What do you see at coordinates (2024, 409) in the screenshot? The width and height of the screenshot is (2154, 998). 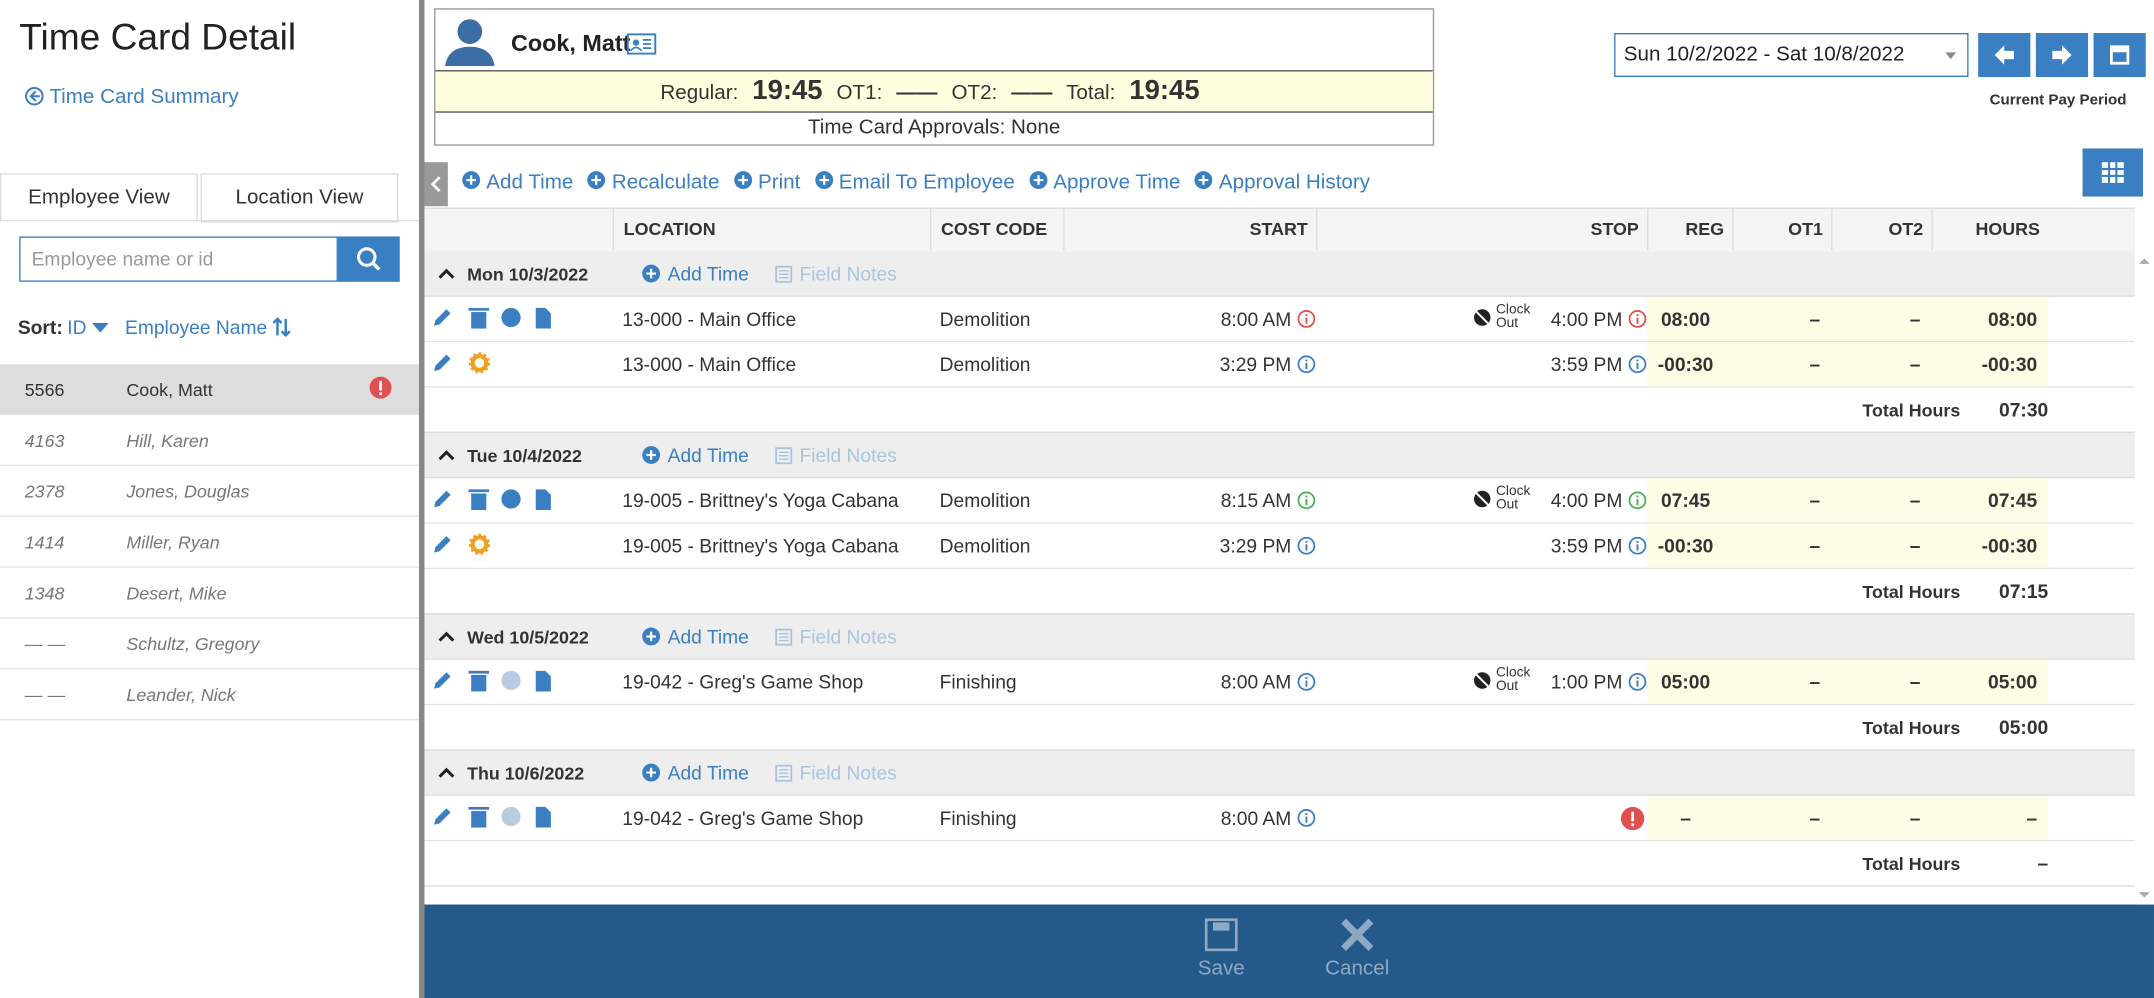 I see `total-hours: 07:30` at bounding box center [2024, 409].